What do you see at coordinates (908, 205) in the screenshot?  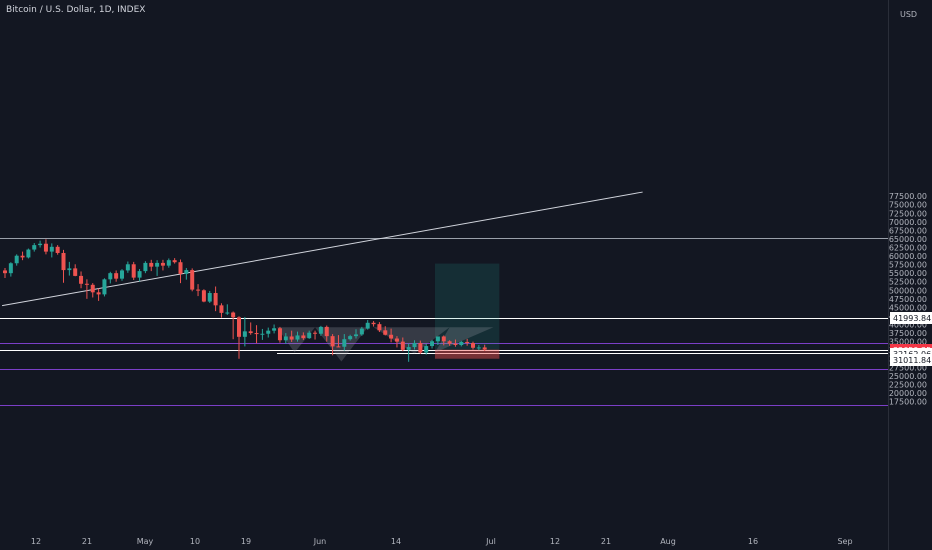 I see `price-tick-label: 75000.00` at bounding box center [908, 205].